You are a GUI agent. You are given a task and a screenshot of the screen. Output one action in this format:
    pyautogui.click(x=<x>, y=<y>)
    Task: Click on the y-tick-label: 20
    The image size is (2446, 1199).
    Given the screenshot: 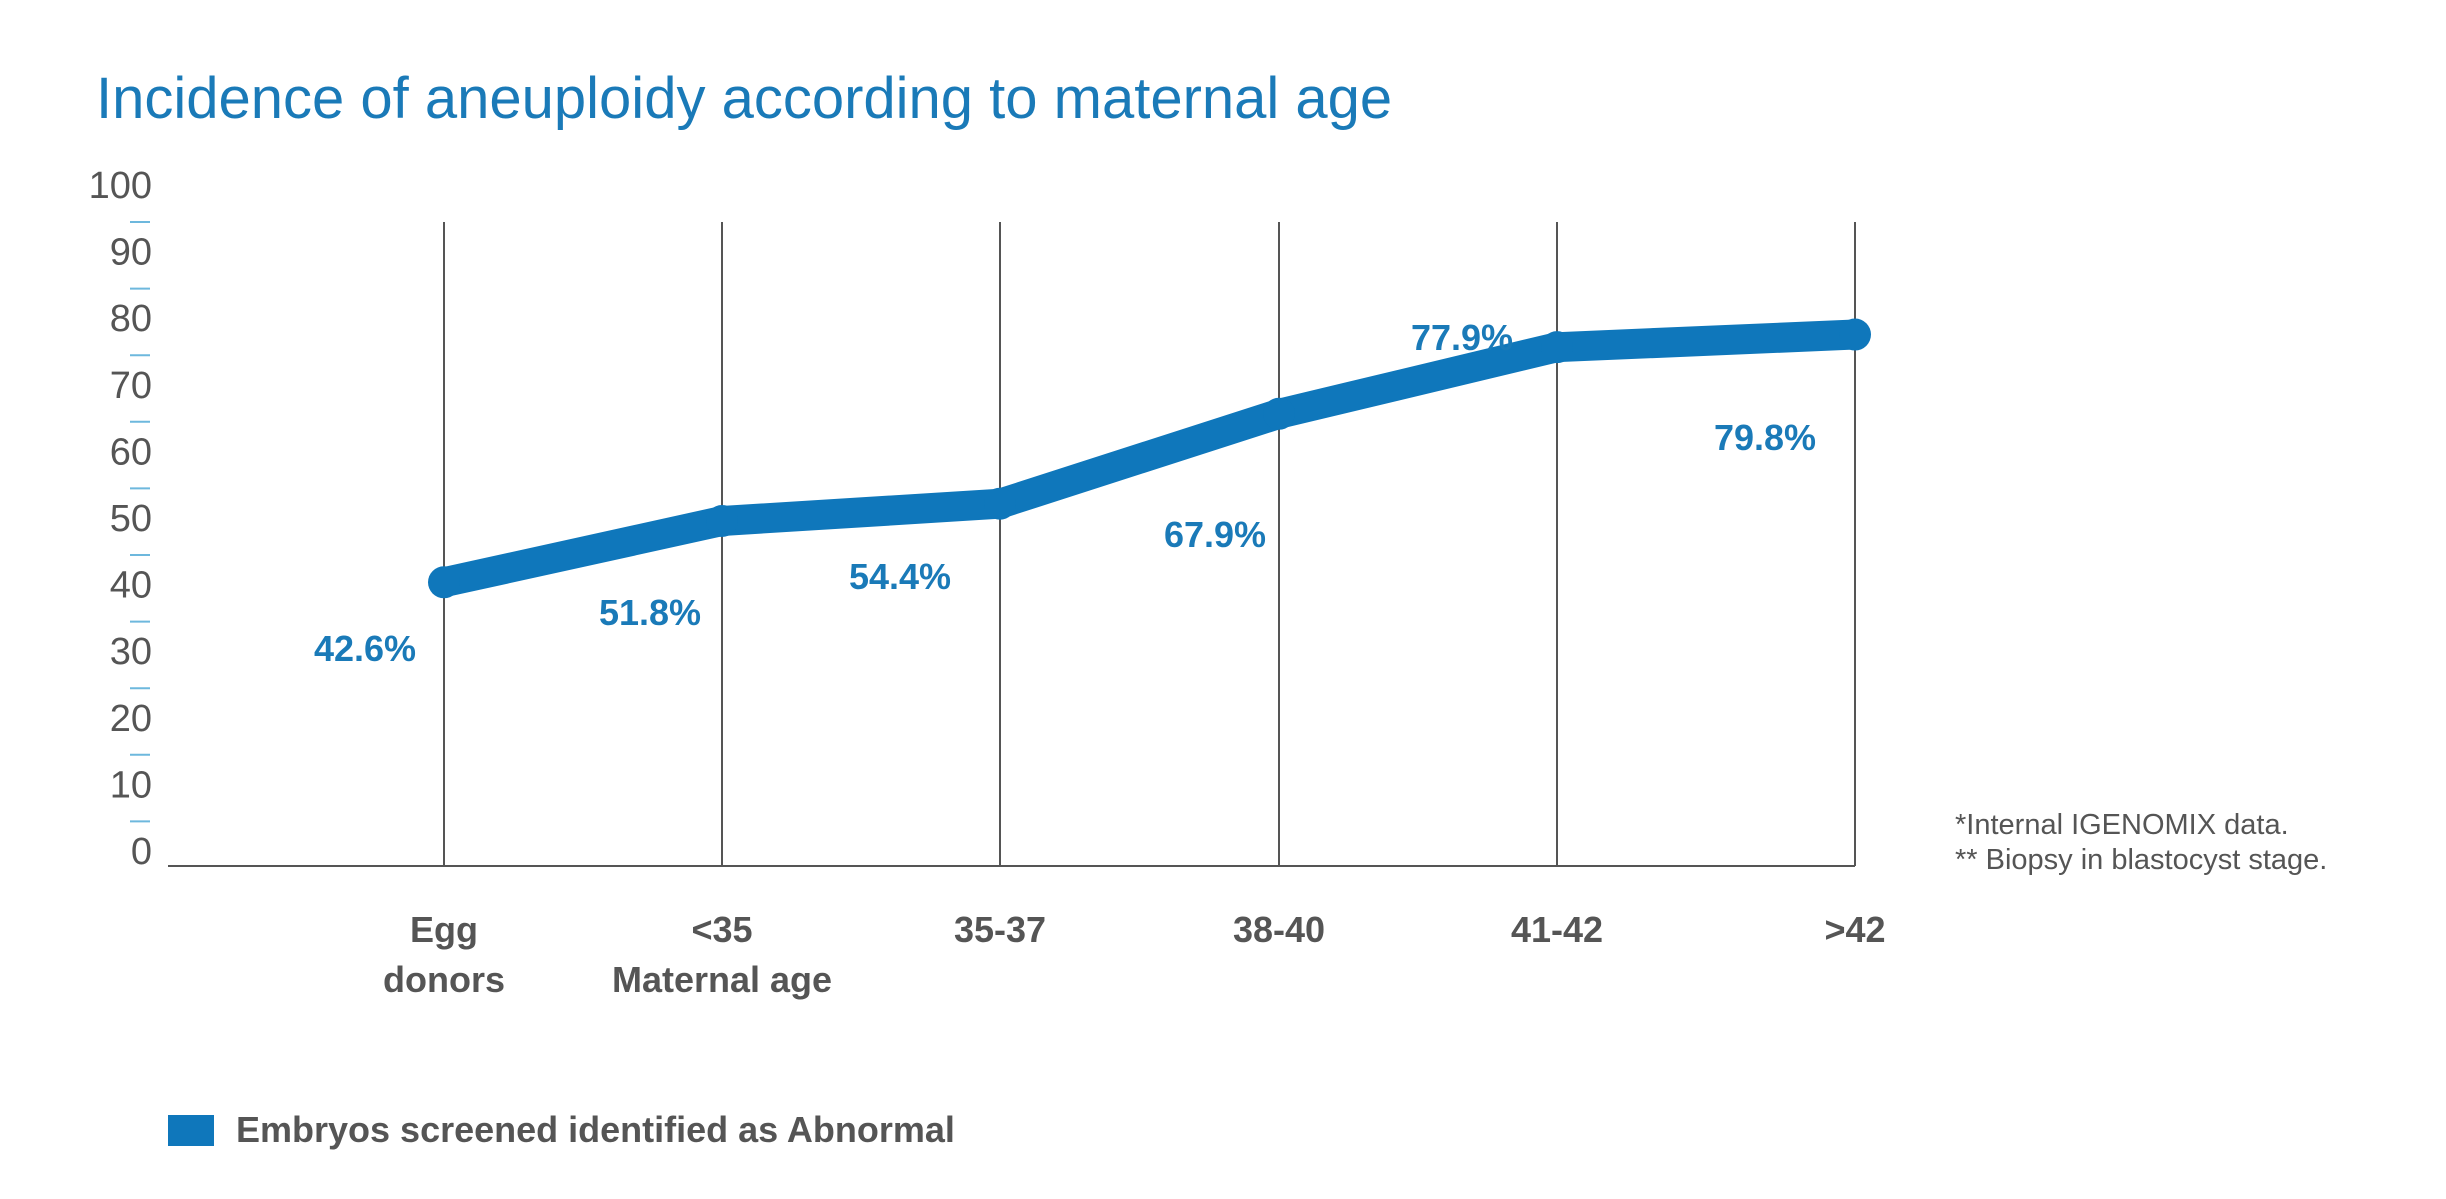 What is the action you would take?
    pyautogui.click(x=131, y=719)
    